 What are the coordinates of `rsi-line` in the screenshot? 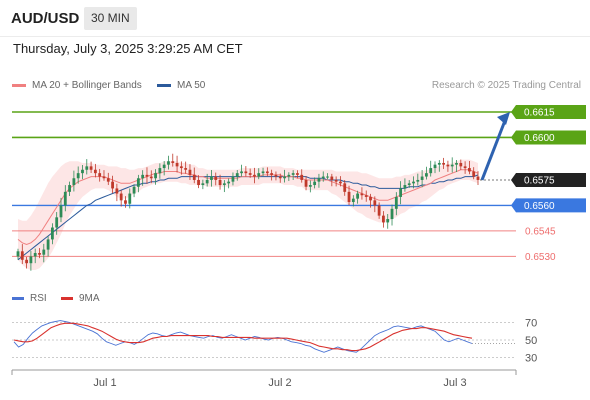 It's located at (243, 336).